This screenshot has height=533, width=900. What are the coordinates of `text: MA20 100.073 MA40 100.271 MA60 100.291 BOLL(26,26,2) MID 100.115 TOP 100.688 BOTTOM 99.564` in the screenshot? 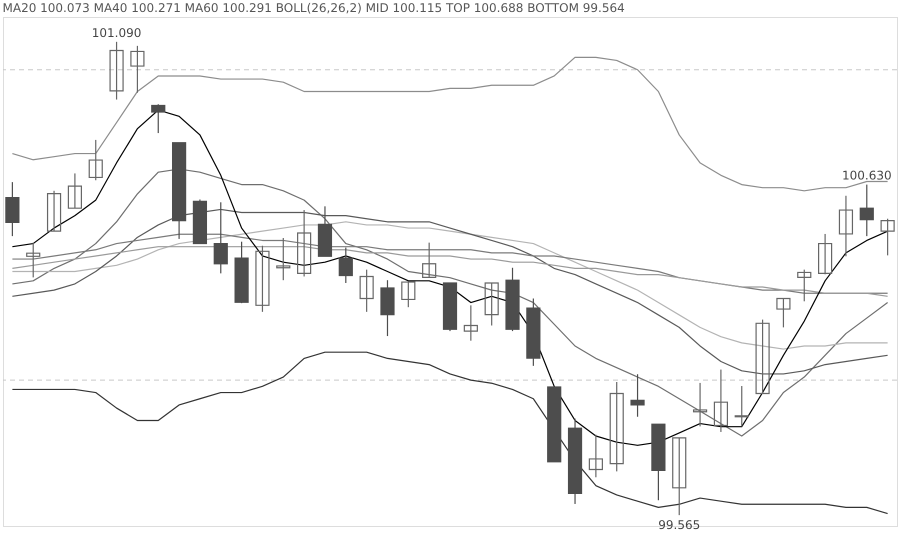 It's located at (313, 8).